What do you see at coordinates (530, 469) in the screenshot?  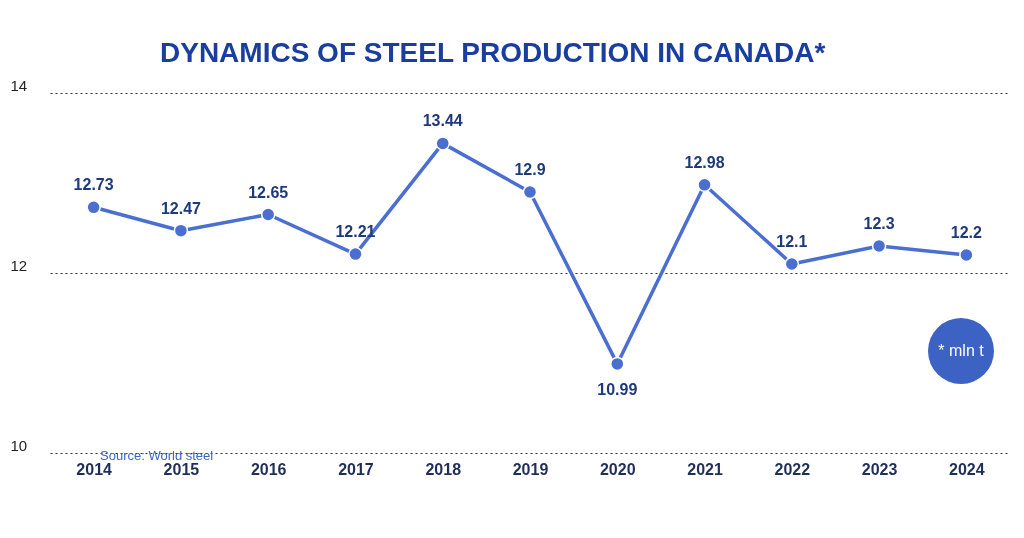 I see `x-tick-label: 2019` at bounding box center [530, 469].